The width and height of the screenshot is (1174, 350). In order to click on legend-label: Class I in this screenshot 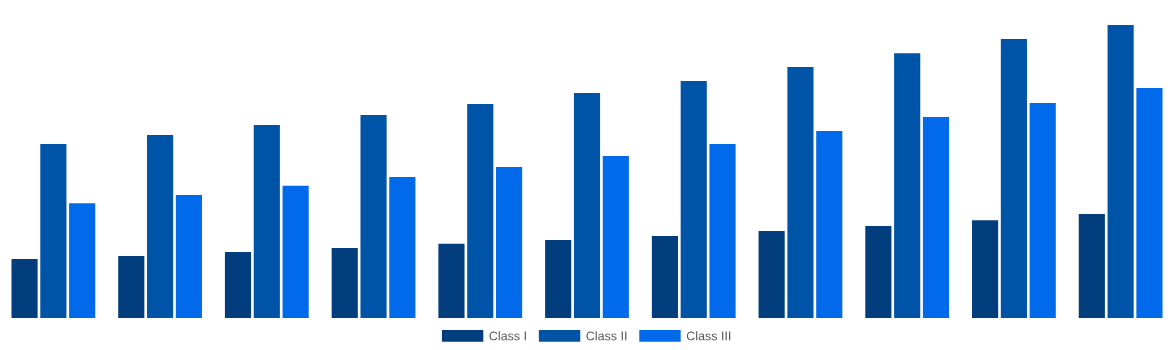, I will do `click(507, 336)`.